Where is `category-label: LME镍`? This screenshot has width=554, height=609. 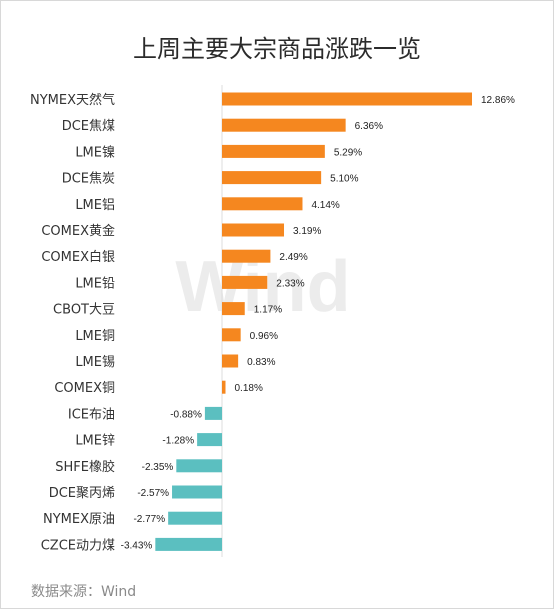 category-label: LME镍 is located at coordinates (95, 152).